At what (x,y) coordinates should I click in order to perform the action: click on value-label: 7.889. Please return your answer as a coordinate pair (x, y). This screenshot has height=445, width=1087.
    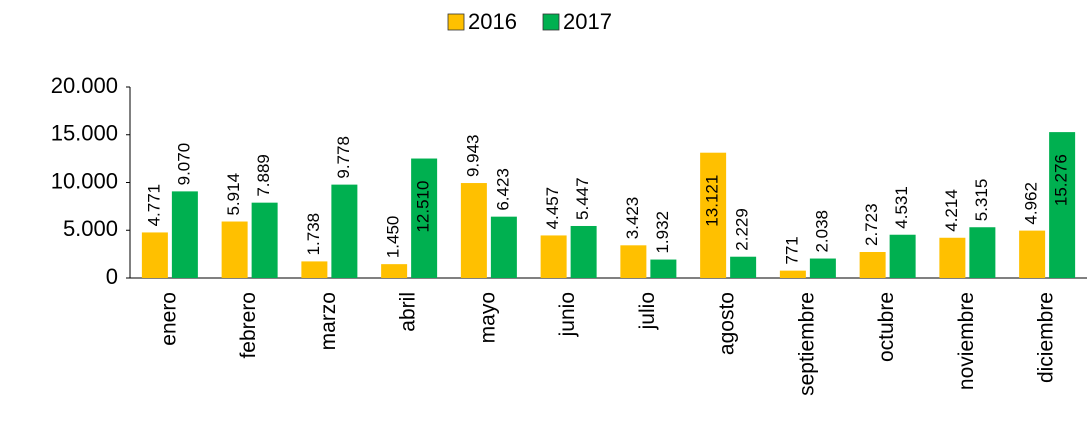
    Looking at the image, I should click on (263, 175).